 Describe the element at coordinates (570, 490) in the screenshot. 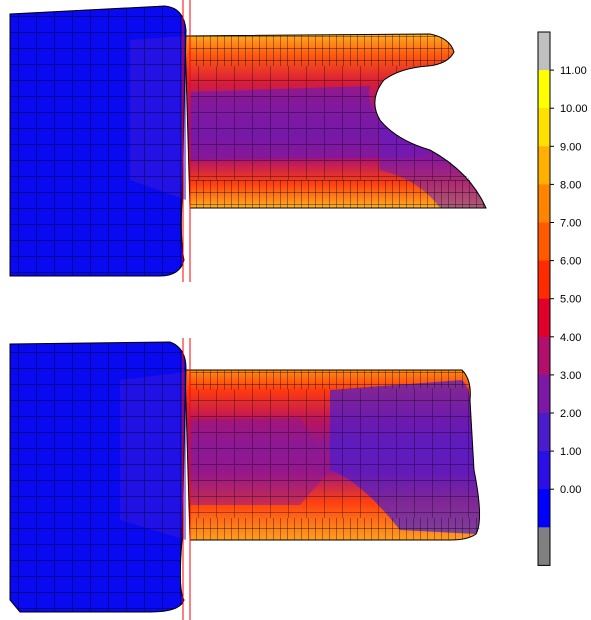

I see `scale-label: 0.00` at that location.